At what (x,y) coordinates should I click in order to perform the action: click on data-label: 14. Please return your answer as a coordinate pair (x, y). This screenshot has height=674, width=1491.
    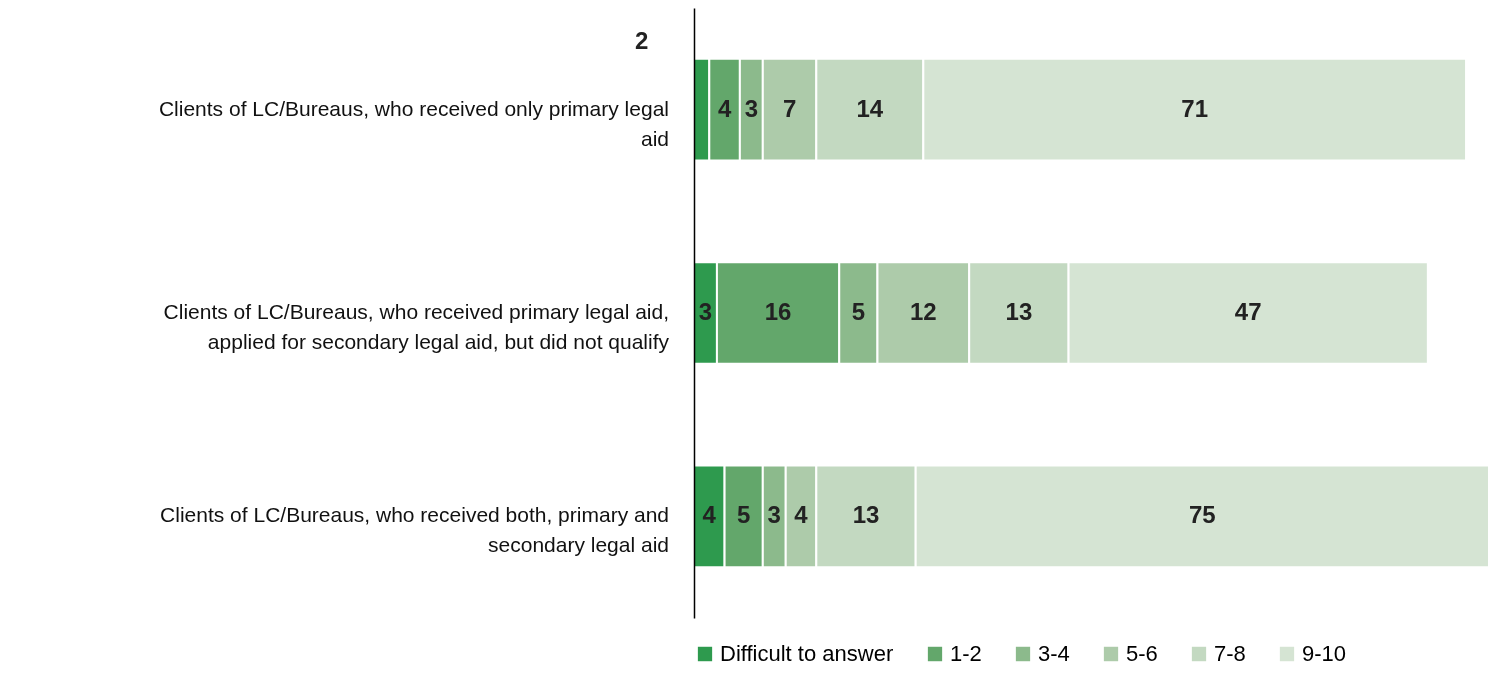
    Looking at the image, I should click on (870, 108).